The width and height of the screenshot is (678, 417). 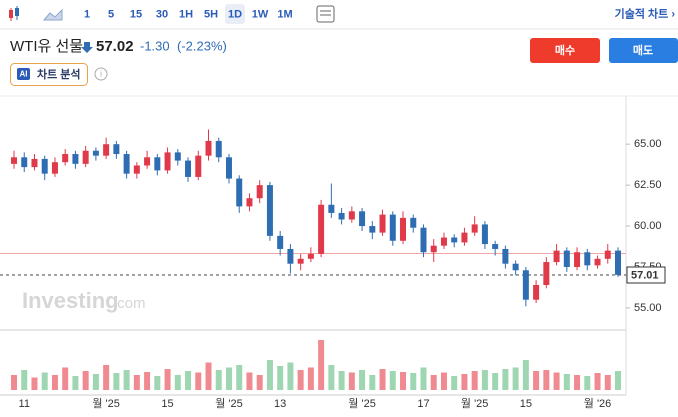 I want to click on active-interval, so click(x=235, y=14).